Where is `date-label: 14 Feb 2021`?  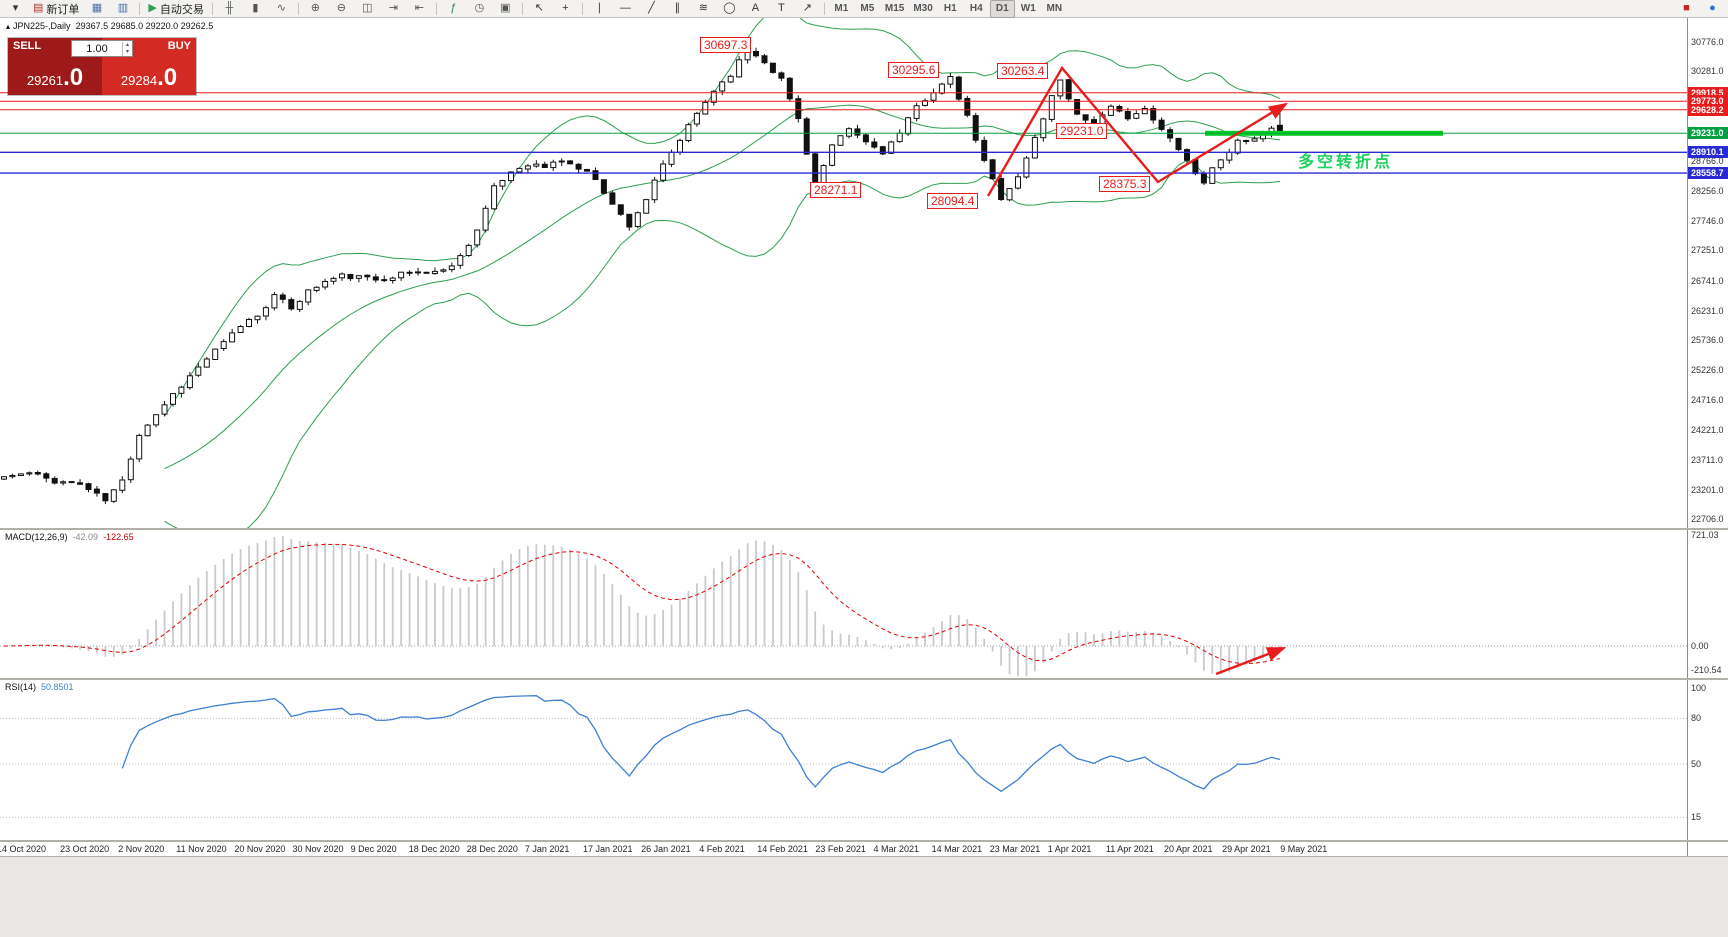 date-label: 14 Feb 2021 is located at coordinates (782, 849).